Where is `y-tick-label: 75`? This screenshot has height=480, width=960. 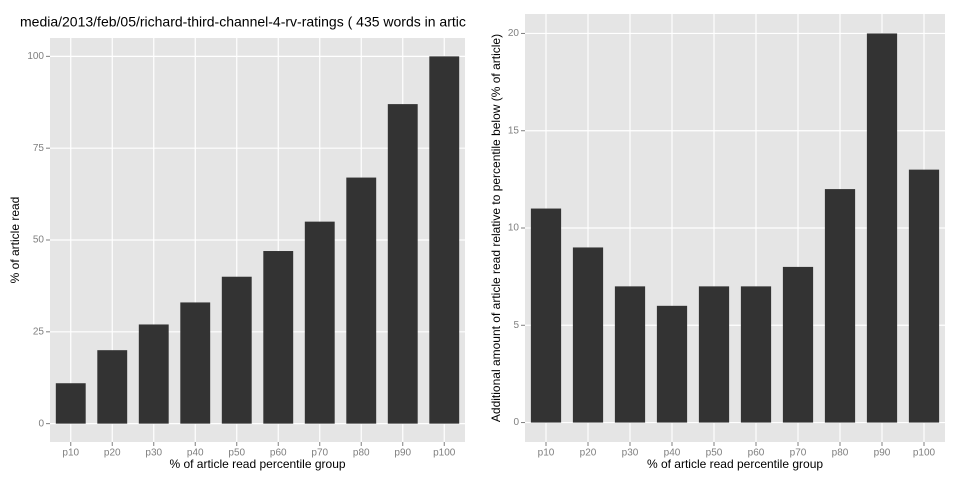 y-tick-label: 75 is located at coordinates (39, 148).